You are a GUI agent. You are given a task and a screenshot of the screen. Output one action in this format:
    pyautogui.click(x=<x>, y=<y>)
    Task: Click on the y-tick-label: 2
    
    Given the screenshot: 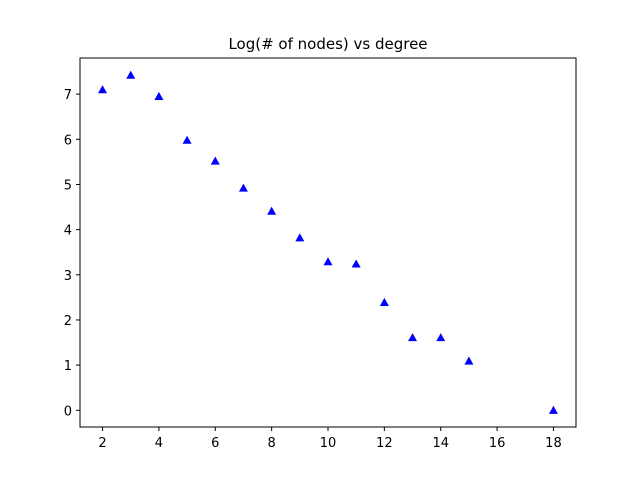 What is the action you would take?
    pyautogui.click(x=68, y=321)
    